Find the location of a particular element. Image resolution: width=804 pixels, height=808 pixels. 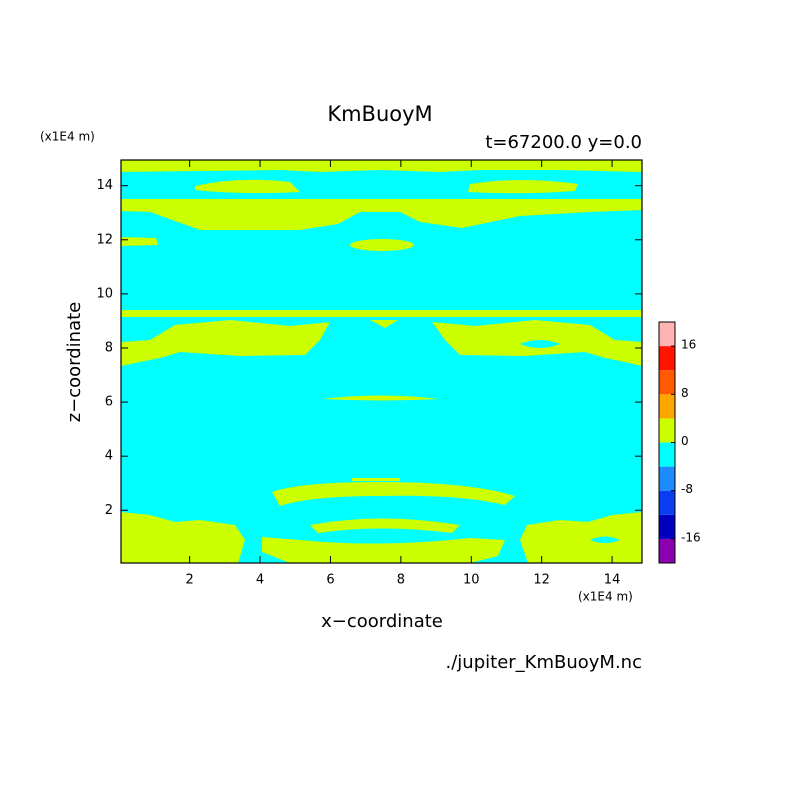

y-tick-label: 12 is located at coordinates (104, 239).